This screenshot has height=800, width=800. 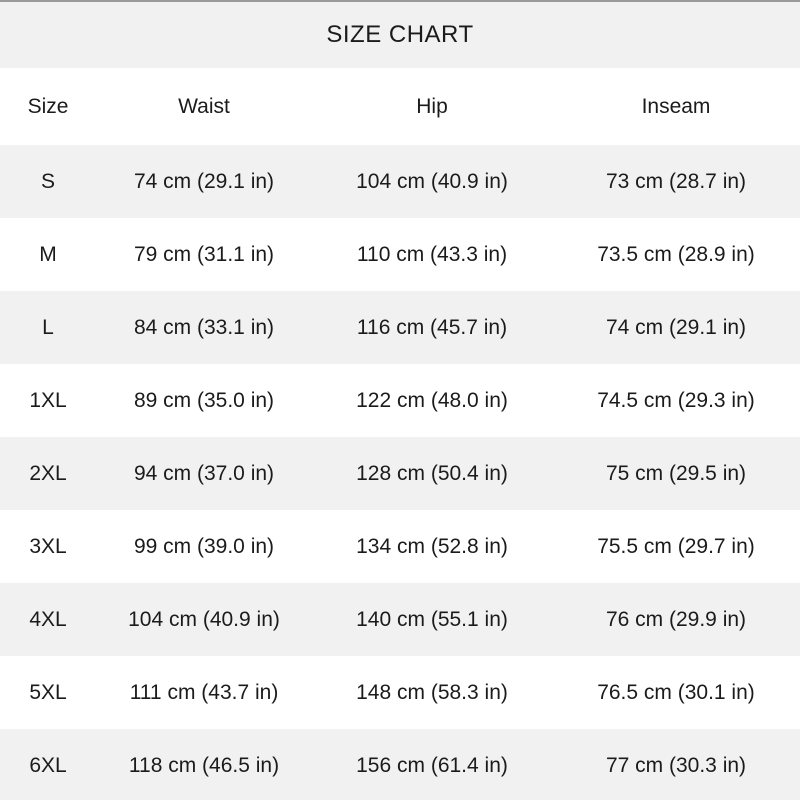 I want to click on title-band: SIZE CHART, so click(x=400, y=34).